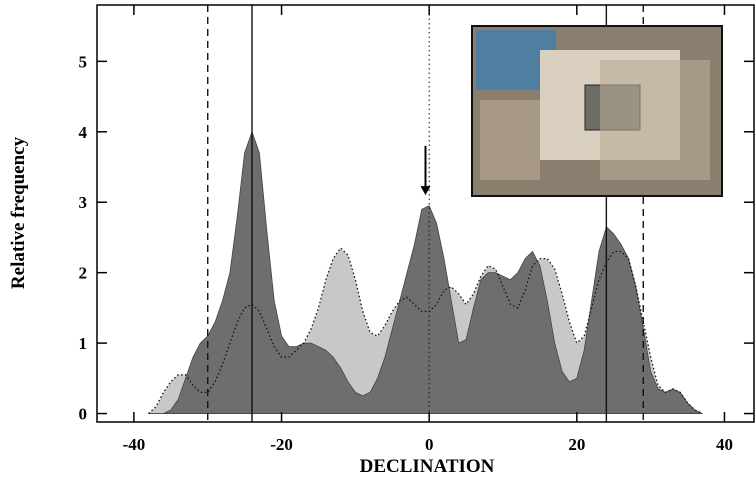 The image size is (756, 486). I want to click on y-tick-label: 1, so click(83, 343).